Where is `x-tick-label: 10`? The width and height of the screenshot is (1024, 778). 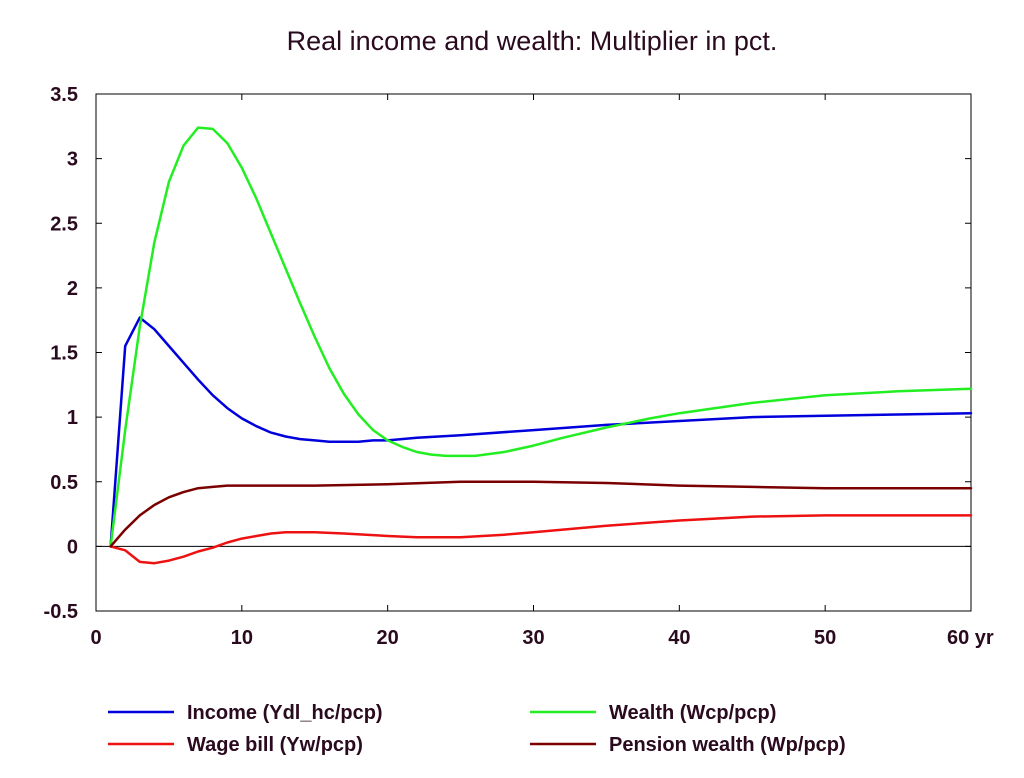 x-tick-label: 10 is located at coordinates (242, 638).